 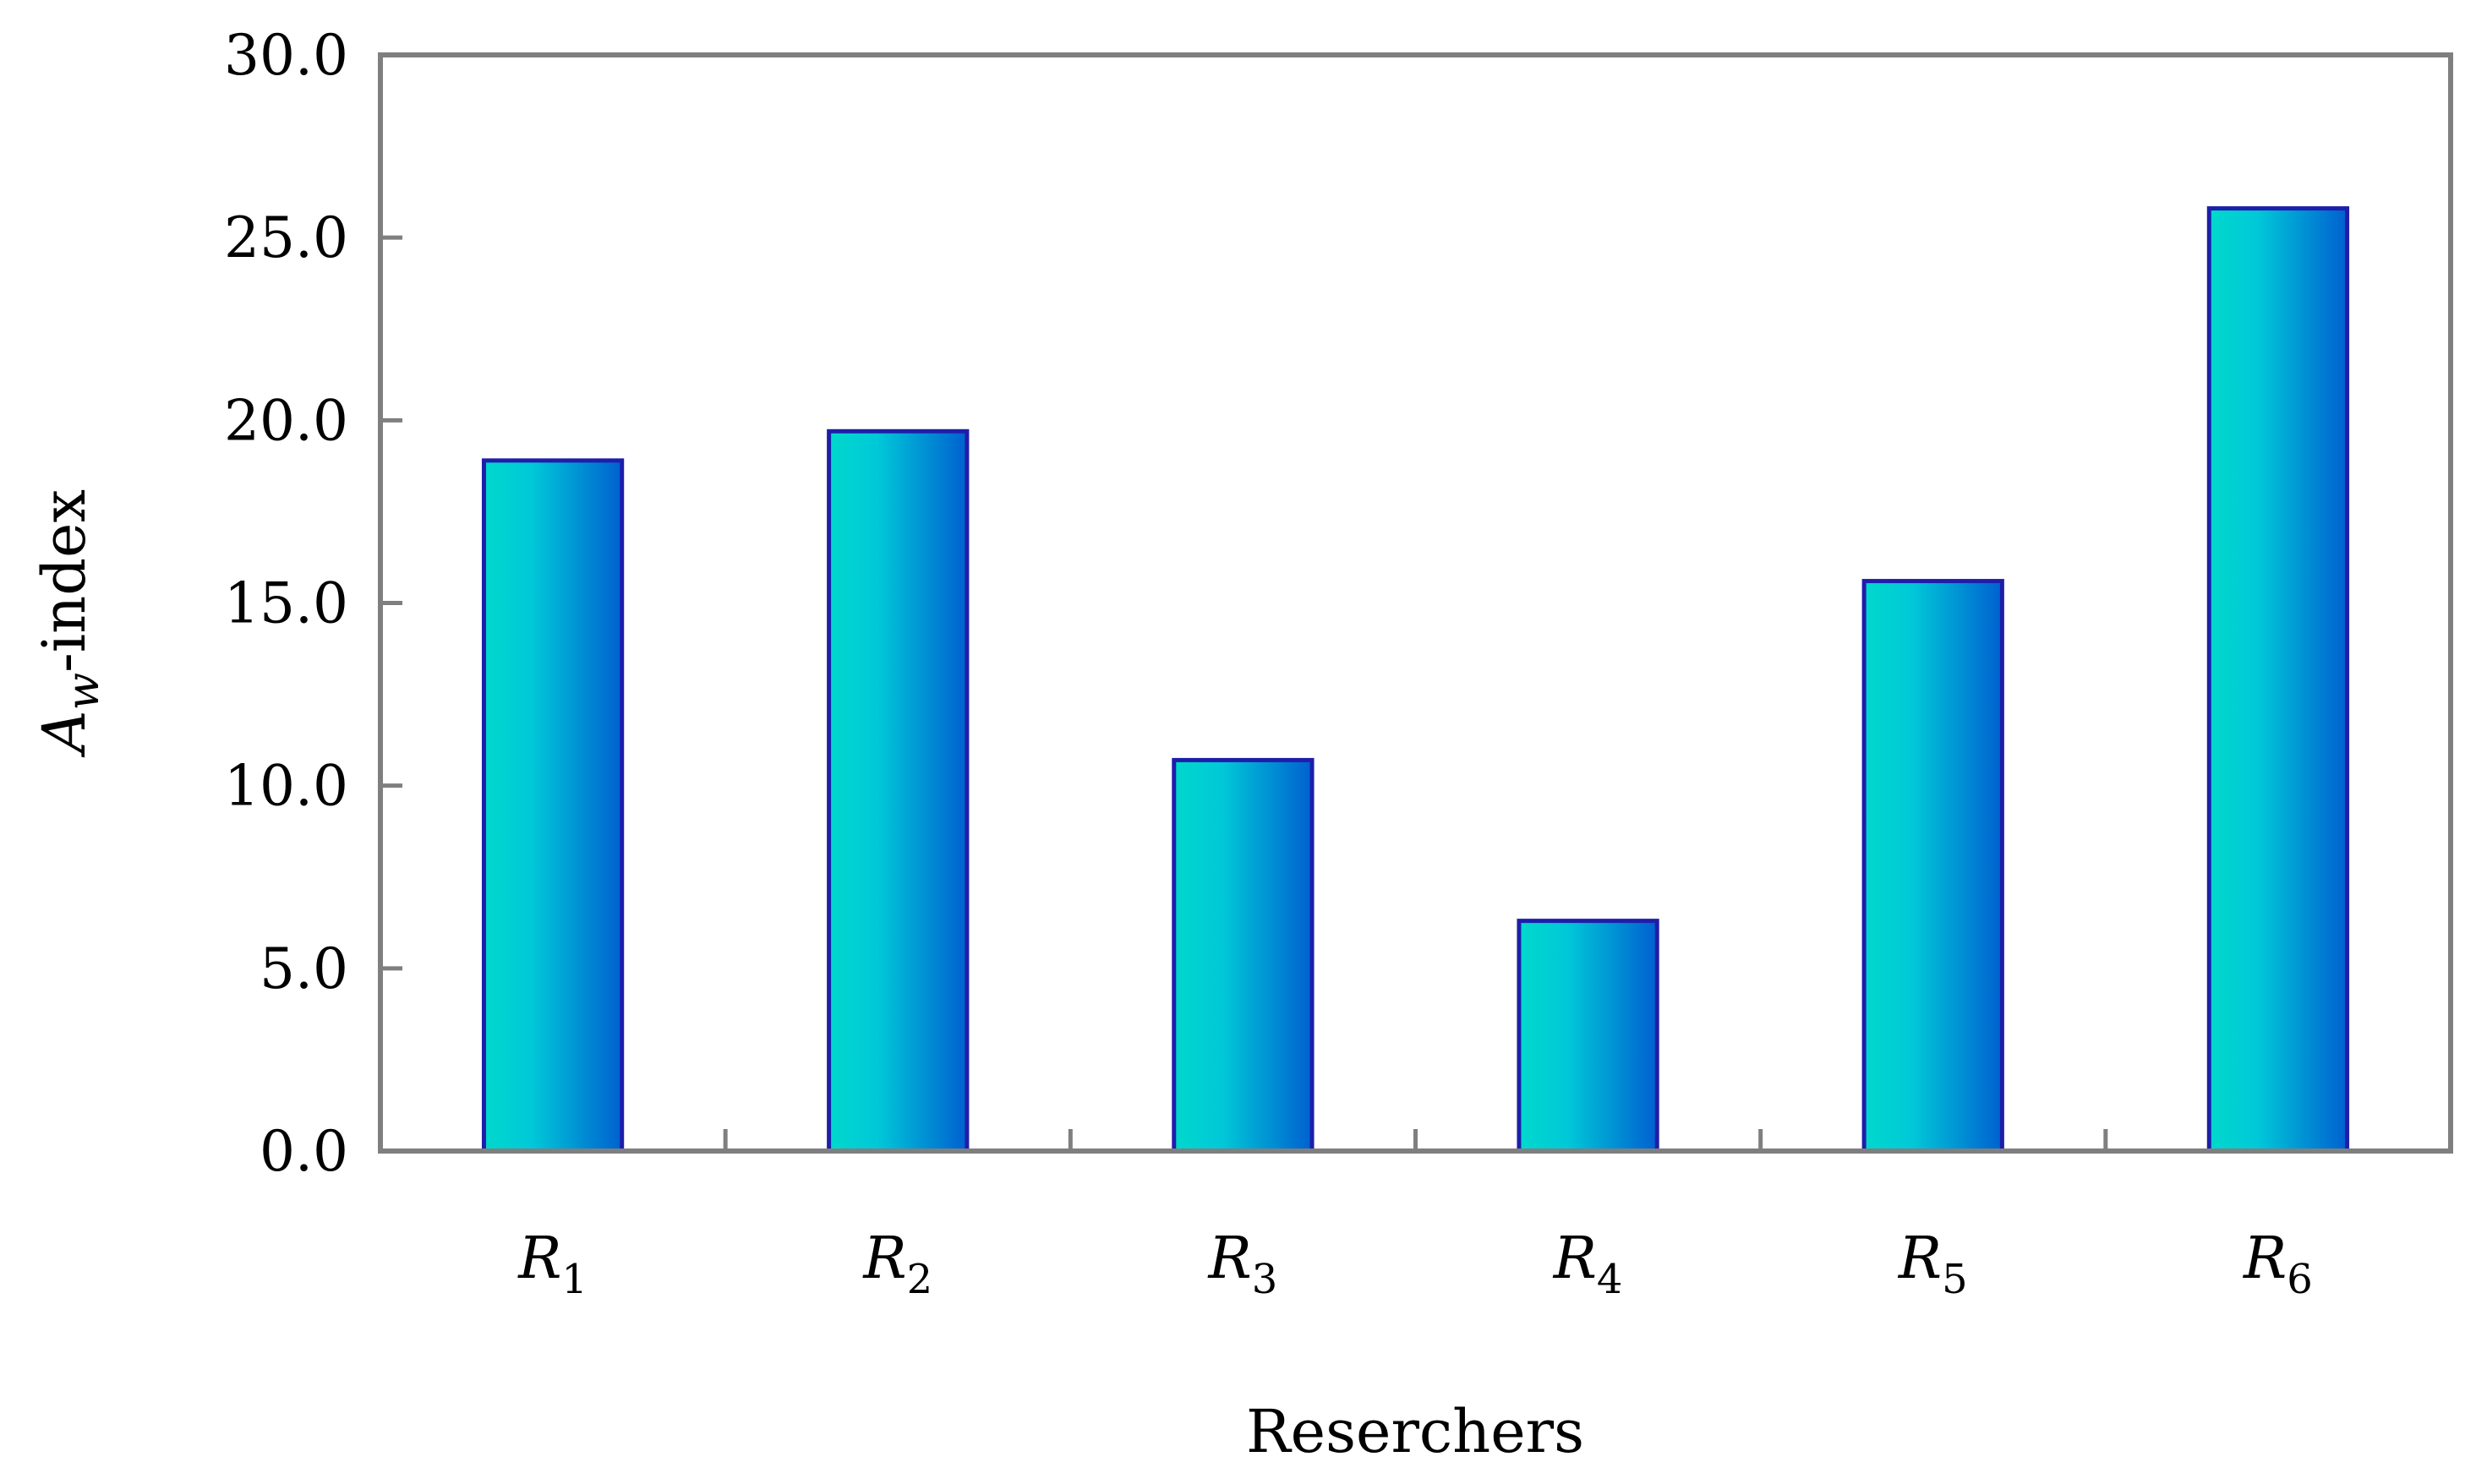 I want to click on bar-R4, so click(x=1588, y=1037).